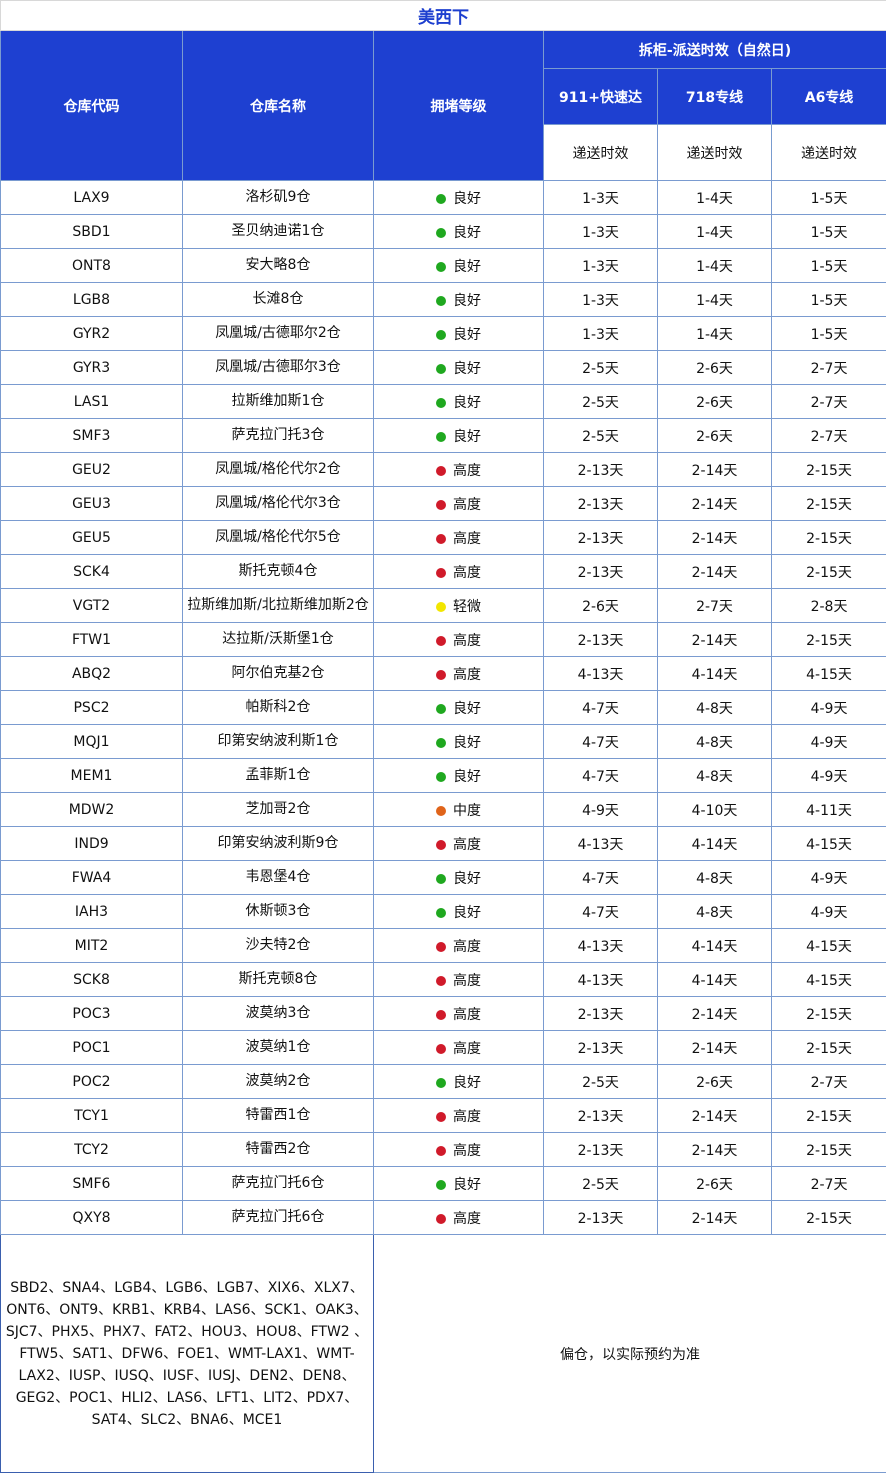 The height and width of the screenshot is (1473, 886). I want to click on time-a6: 2-7天, so click(828, 401).